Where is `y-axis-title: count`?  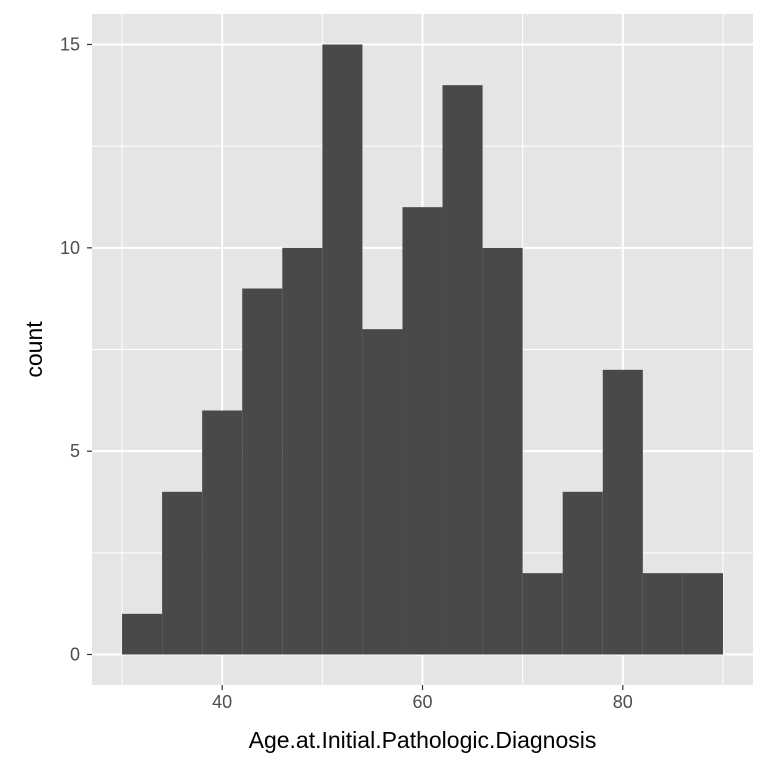
y-axis-title: count is located at coordinates (34, 349).